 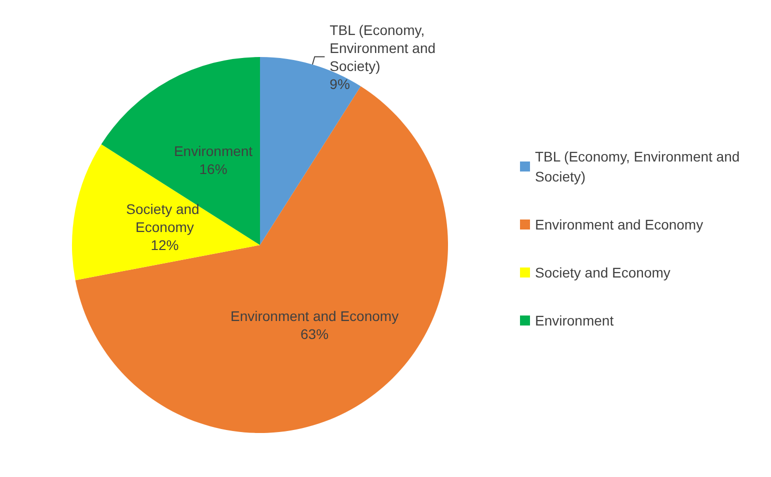 What do you see at coordinates (574, 320) in the screenshot?
I see `legend-label: Environment` at bounding box center [574, 320].